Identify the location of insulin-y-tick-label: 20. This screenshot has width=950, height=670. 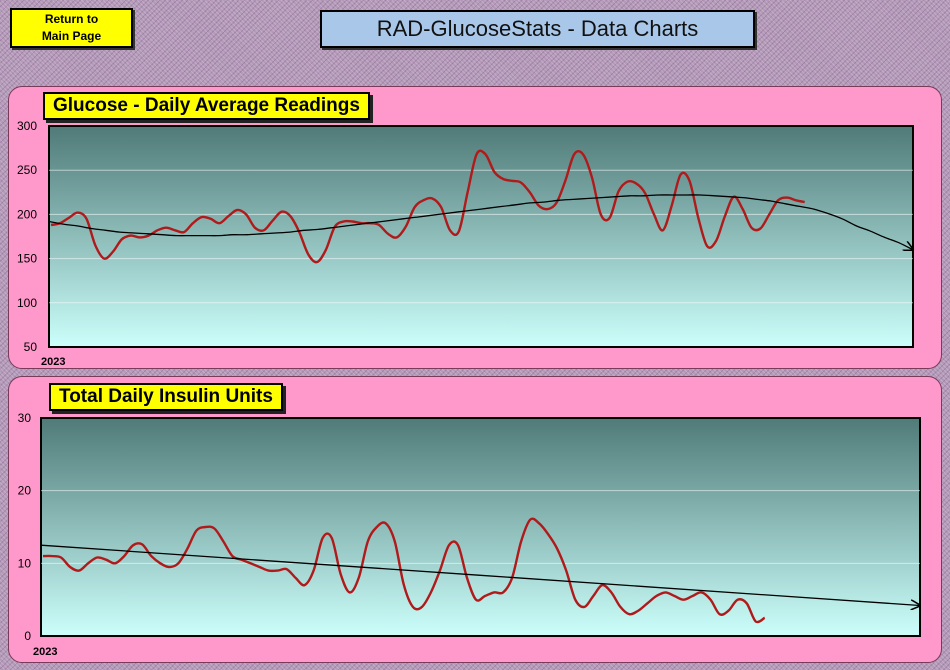
(25, 491).